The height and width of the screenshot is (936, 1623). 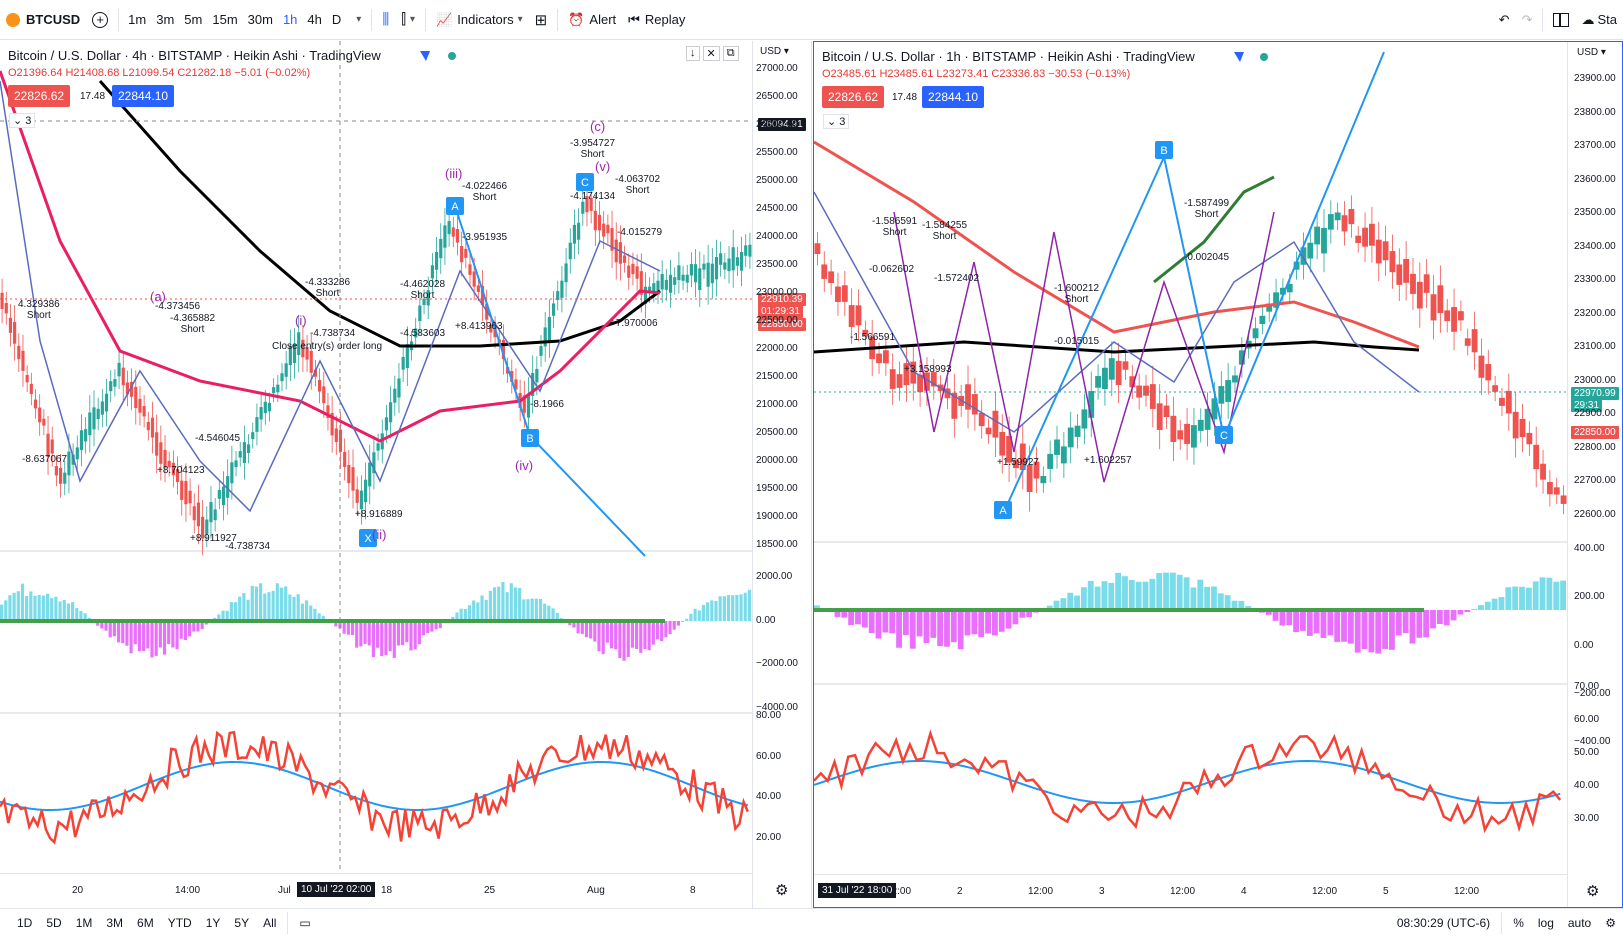 I want to click on replay-button: ⏮ Replay, so click(x=656, y=20).